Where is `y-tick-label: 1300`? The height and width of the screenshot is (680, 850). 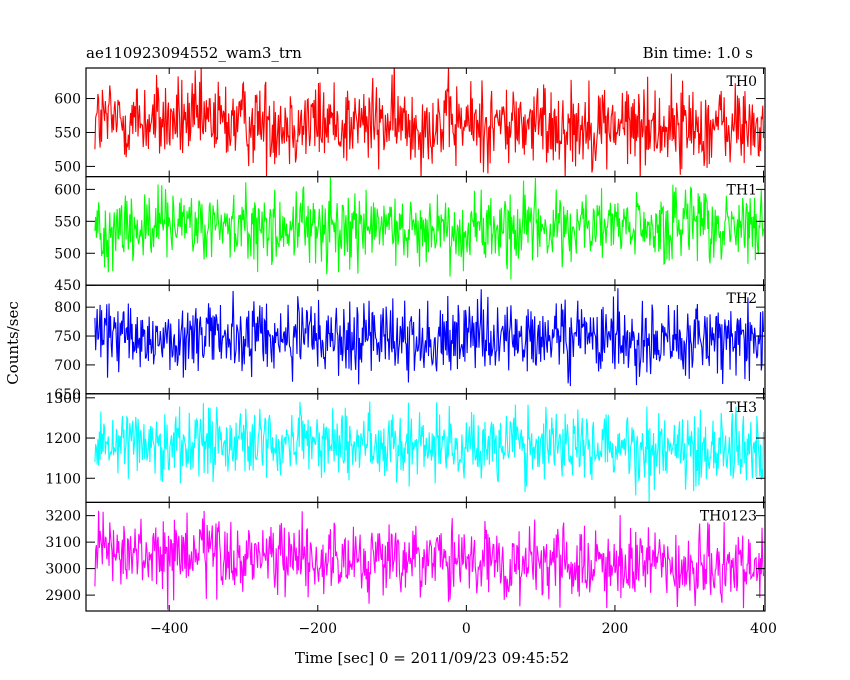 y-tick-label: 1300 is located at coordinates (63, 399).